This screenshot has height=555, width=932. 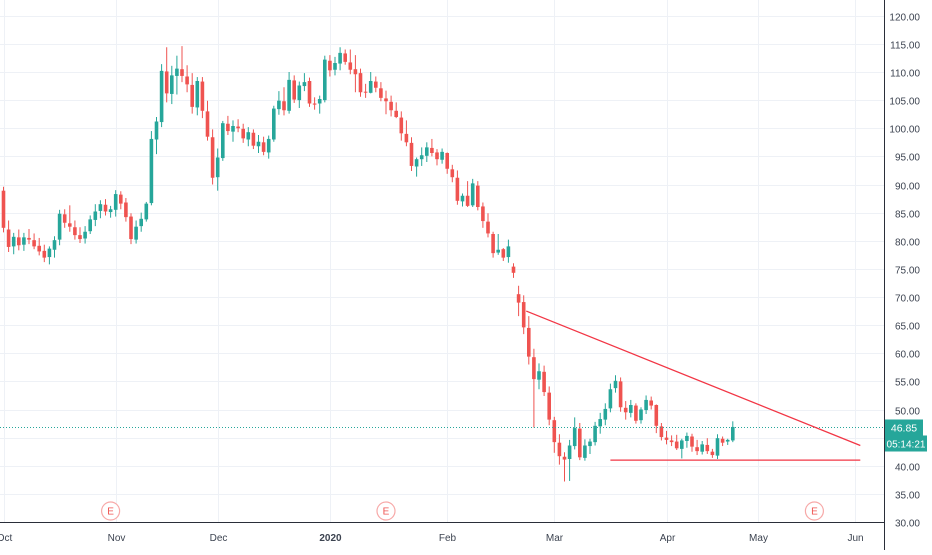 What do you see at coordinates (904, 18) in the screenshot?
I see `y-tick-label: 120.00` at bounding box center [904, 18].